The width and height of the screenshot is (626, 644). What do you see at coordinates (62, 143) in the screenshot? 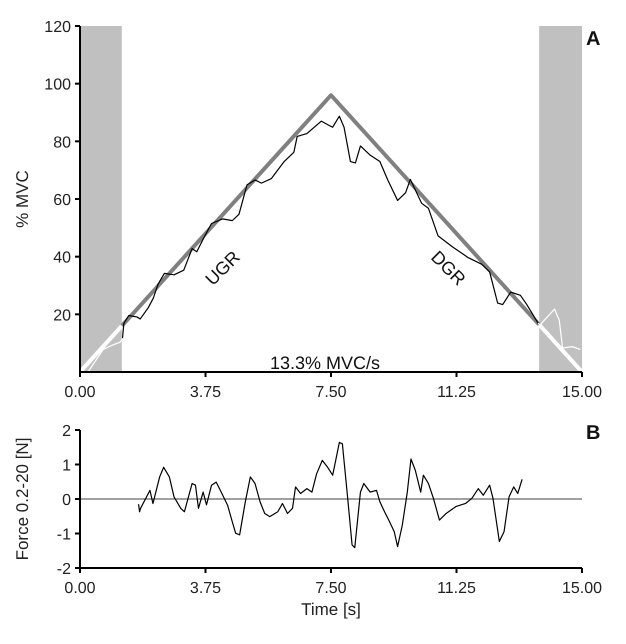
I see `y-tick-label: 80` at bounding box center [62, 143].